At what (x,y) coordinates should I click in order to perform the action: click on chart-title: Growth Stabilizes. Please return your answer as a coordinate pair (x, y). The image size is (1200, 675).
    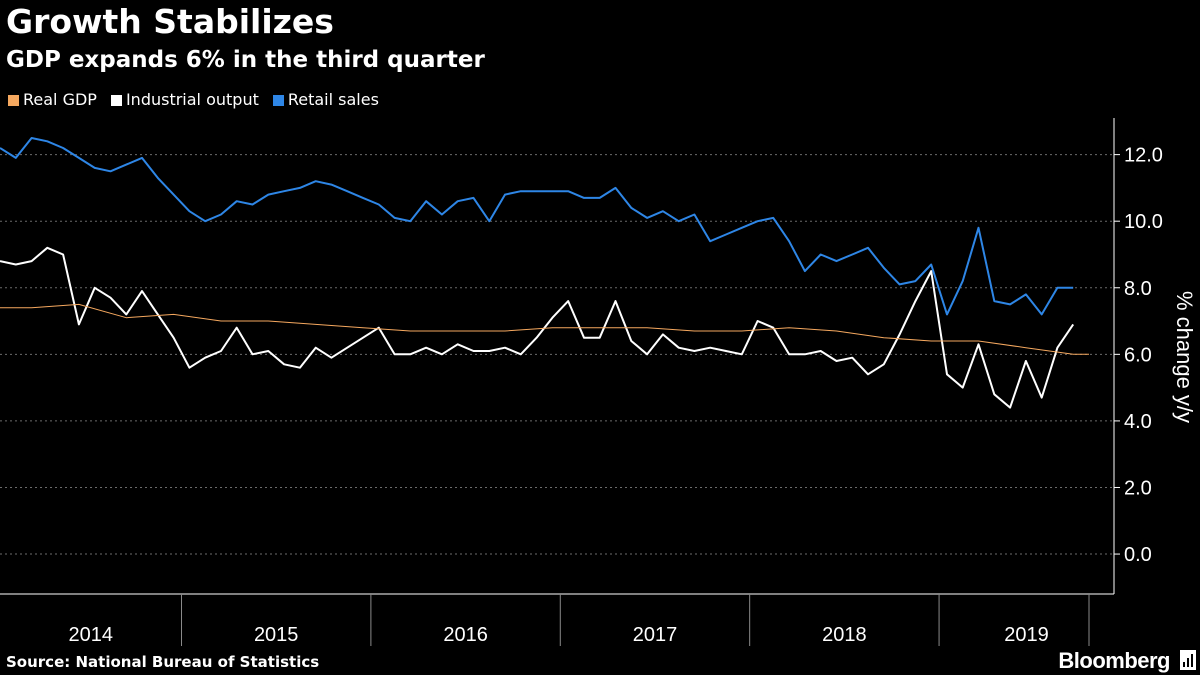
    Looking at the image, I should click on (170, 21).